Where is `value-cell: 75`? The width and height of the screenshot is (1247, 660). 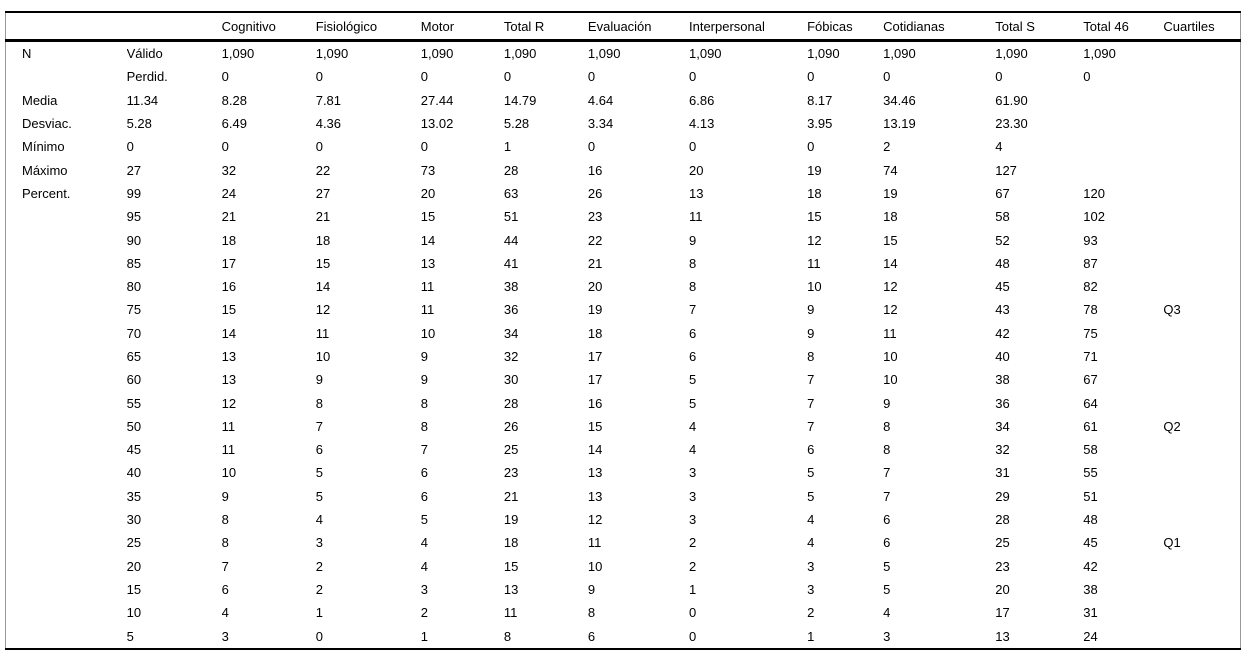
value-cell: 75 is located at coordinates (1090, 333).